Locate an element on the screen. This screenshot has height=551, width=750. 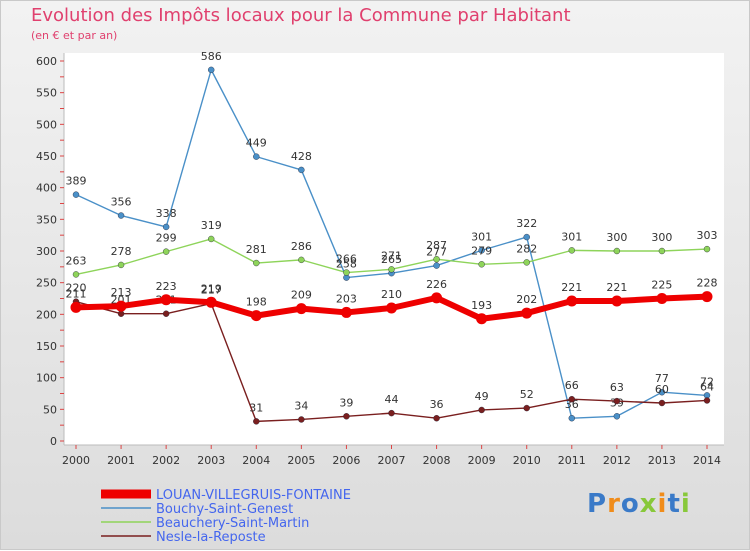
data-label: 265 is located at coordinates (391, 259).